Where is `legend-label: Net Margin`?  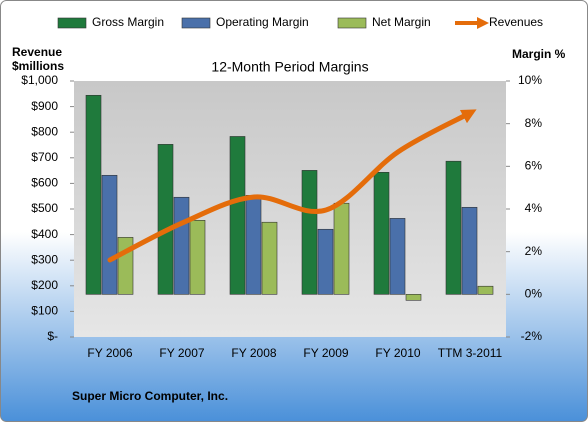 legend-label: Net Margin is located at coordinates (401, 22).